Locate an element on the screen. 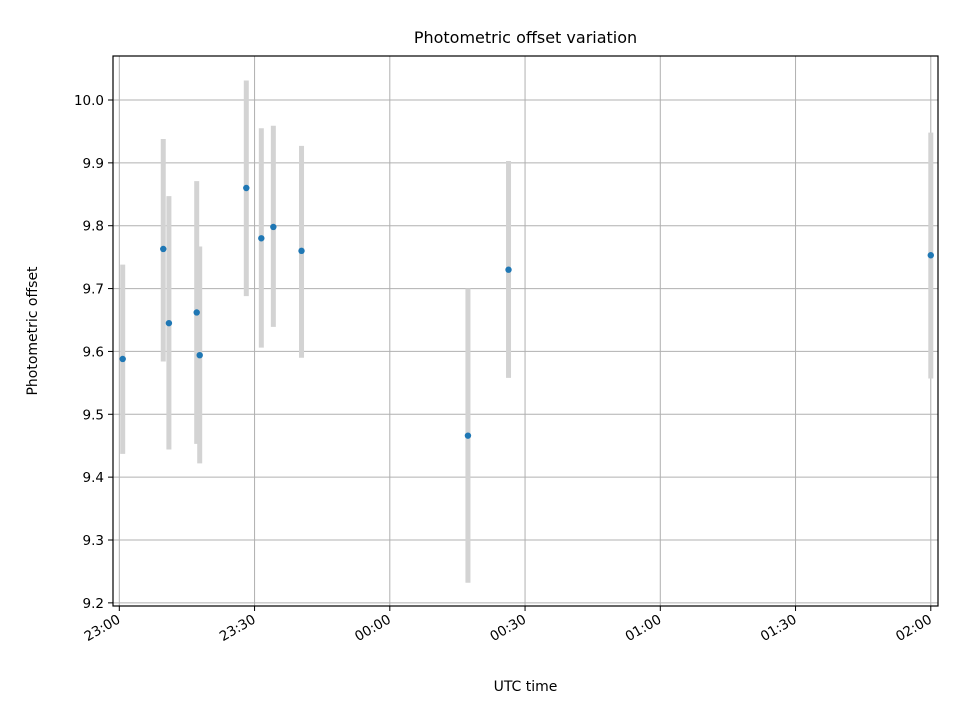 The width and height of the screenshot is (960, 720). x-tick-label: 01:30 is located at coordinates (779, 628).